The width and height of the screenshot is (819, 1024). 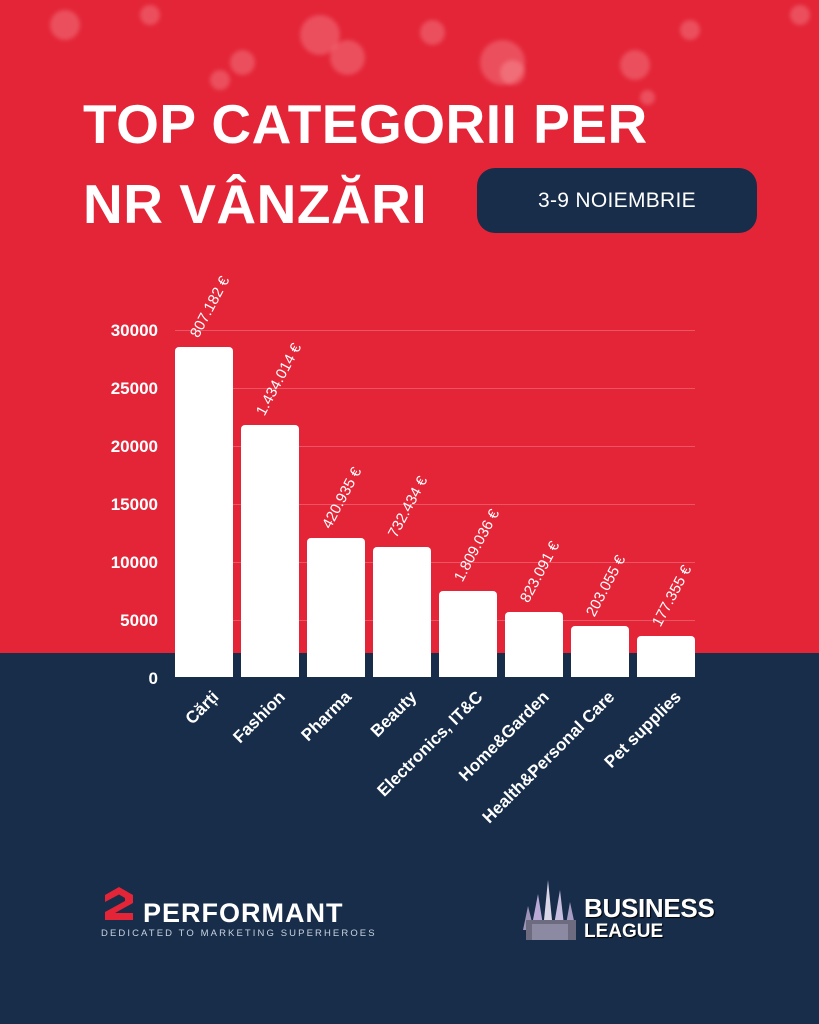 I want to click on category-label: Beauty, so click(x=394, y=714).